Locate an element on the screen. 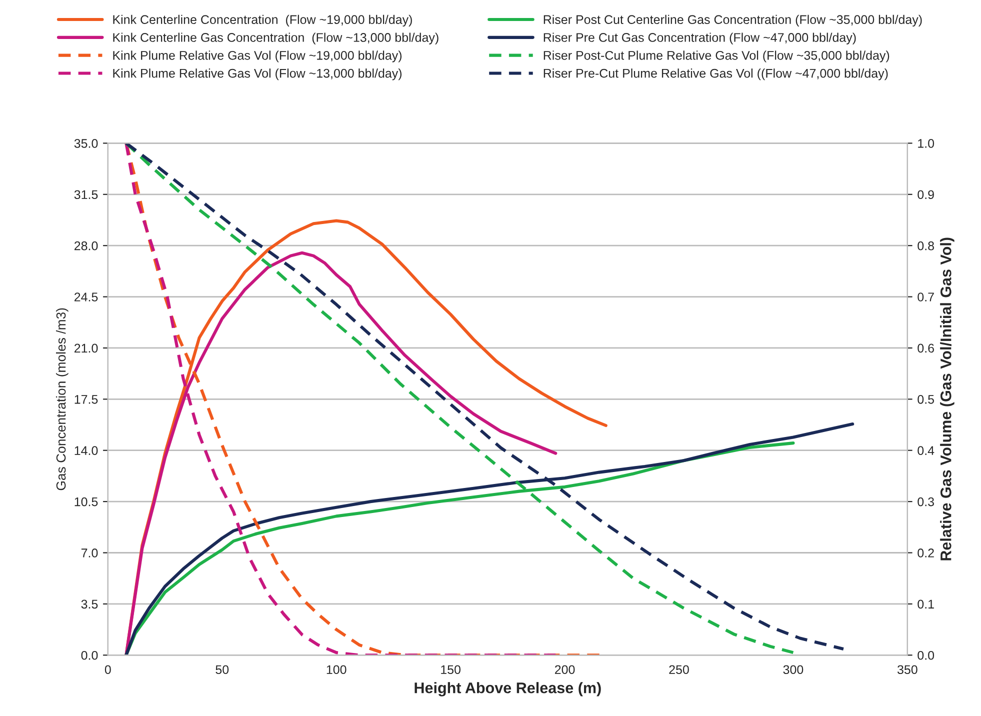 The height and width of the screenshot is (716, 981). y2-tick-label: 0.7 is located at coordinates (926, 297).